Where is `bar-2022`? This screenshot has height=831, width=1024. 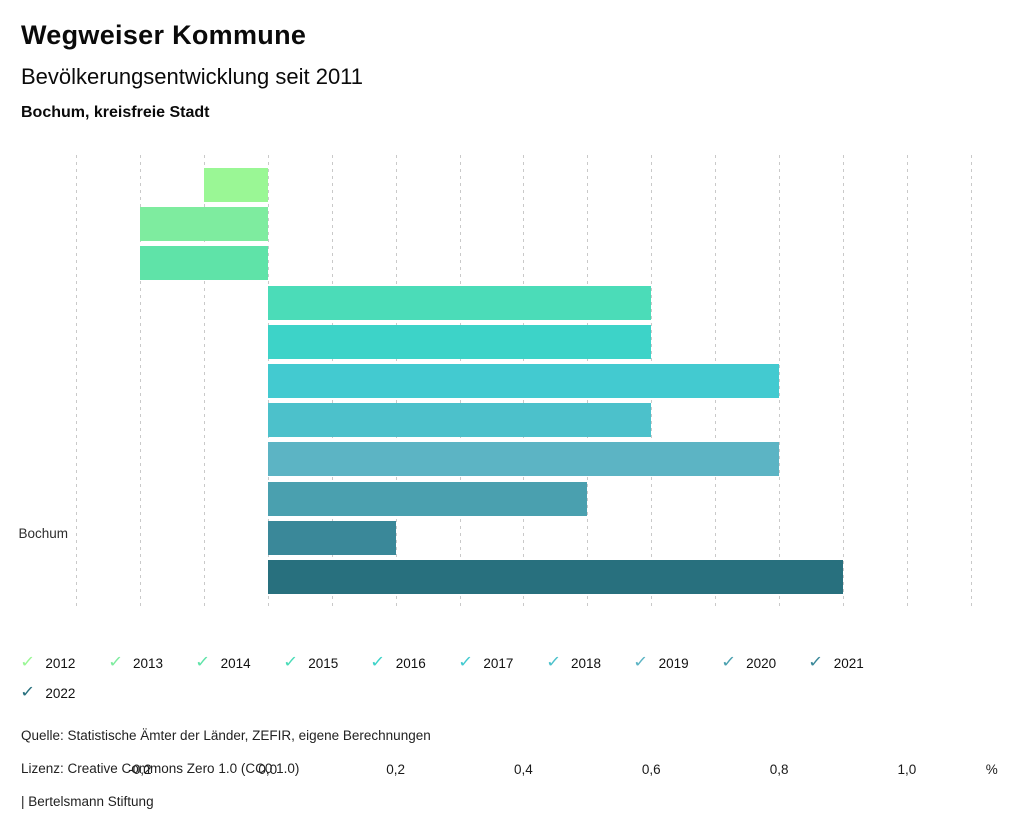 bar-2022 is located at coordinates (555, 577).